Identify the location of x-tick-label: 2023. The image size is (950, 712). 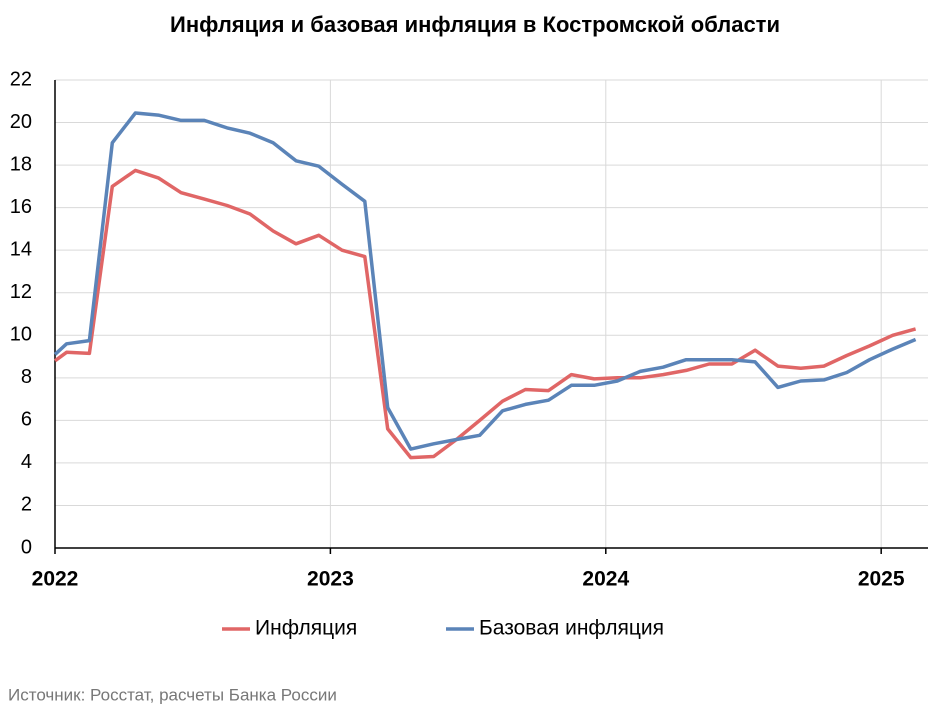
(330, 579).